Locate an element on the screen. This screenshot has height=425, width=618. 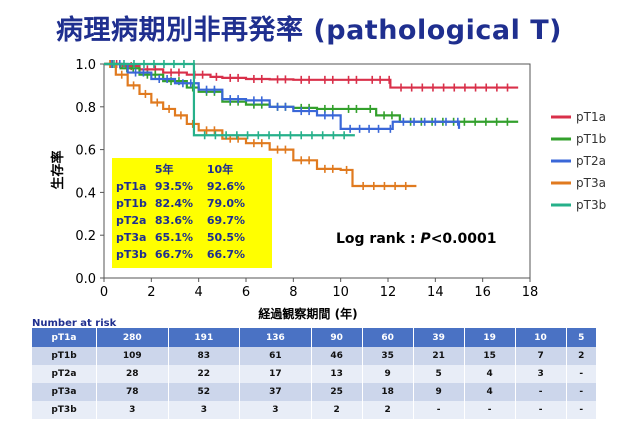
risk-row-label: pT1b is located at coordinates (64, 356).